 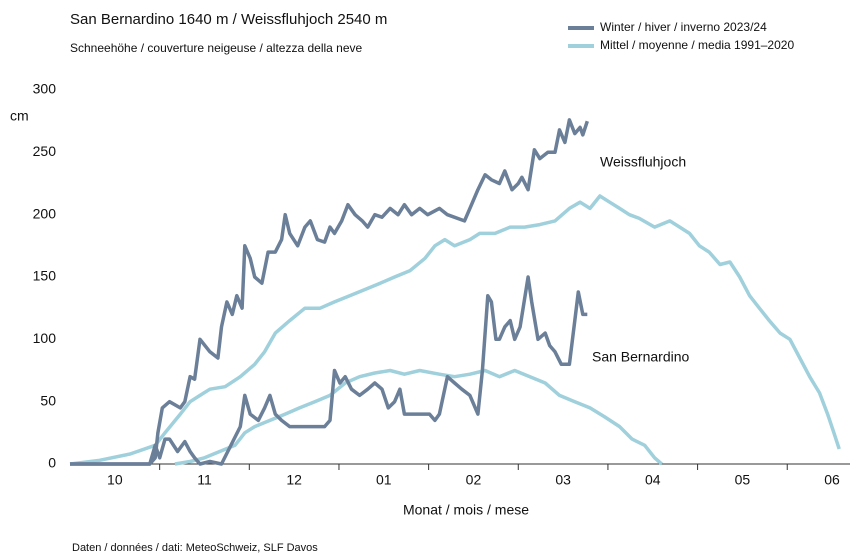 I want to click on x-tick-label: 05, so click(x=743, y=480).